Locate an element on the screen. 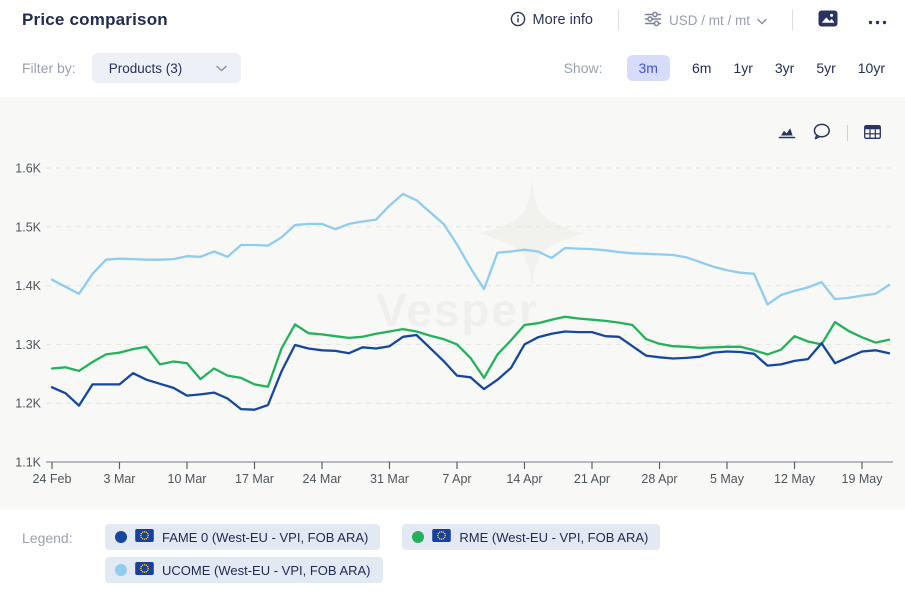 This screenshot has height=594, width=905. more-info-label: More info is located at coordinates (562, 20).